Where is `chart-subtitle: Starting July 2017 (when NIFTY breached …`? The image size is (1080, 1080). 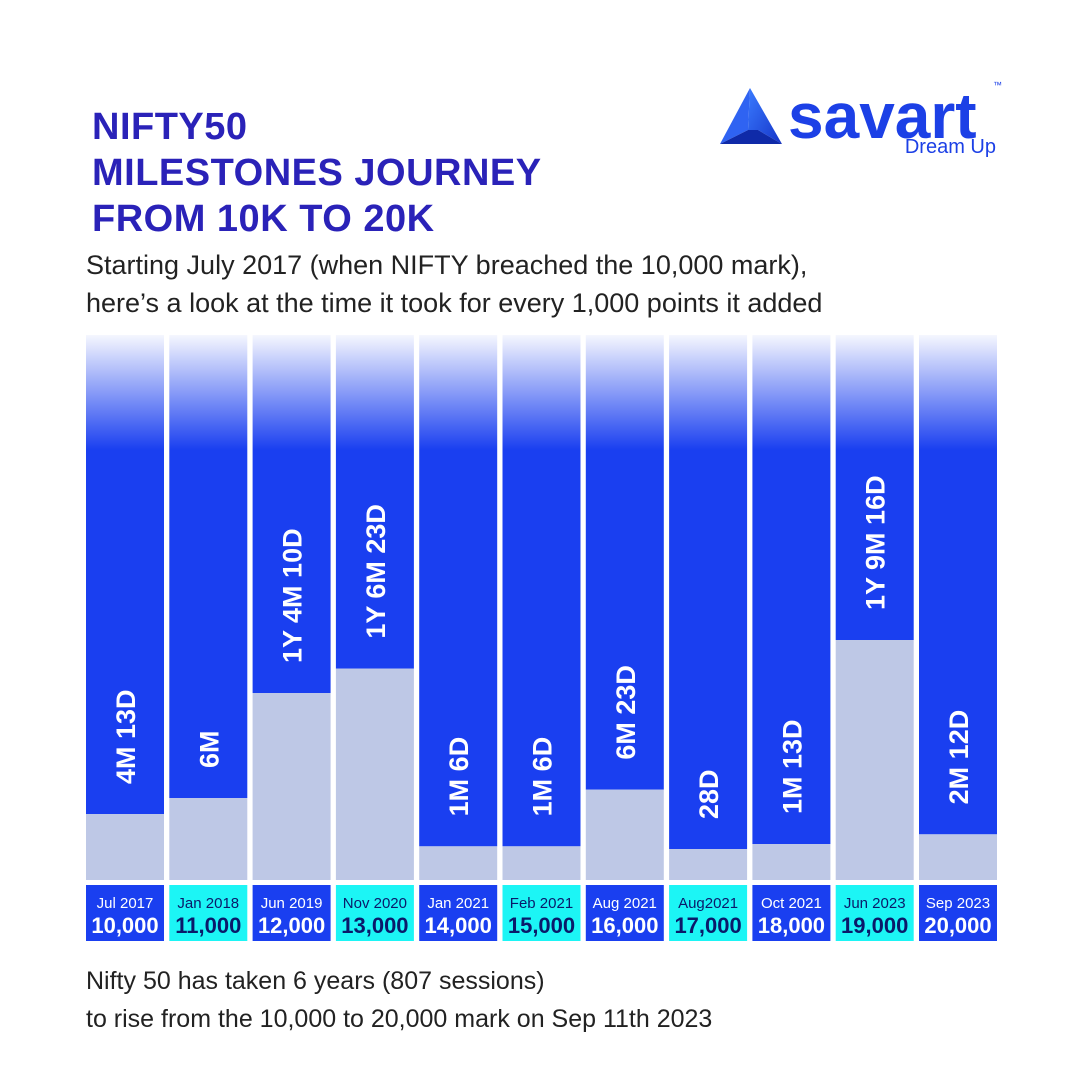 chart-subtitle: Starting July 2017 (when NIFTY breached … is located at coordinates (454, 284).